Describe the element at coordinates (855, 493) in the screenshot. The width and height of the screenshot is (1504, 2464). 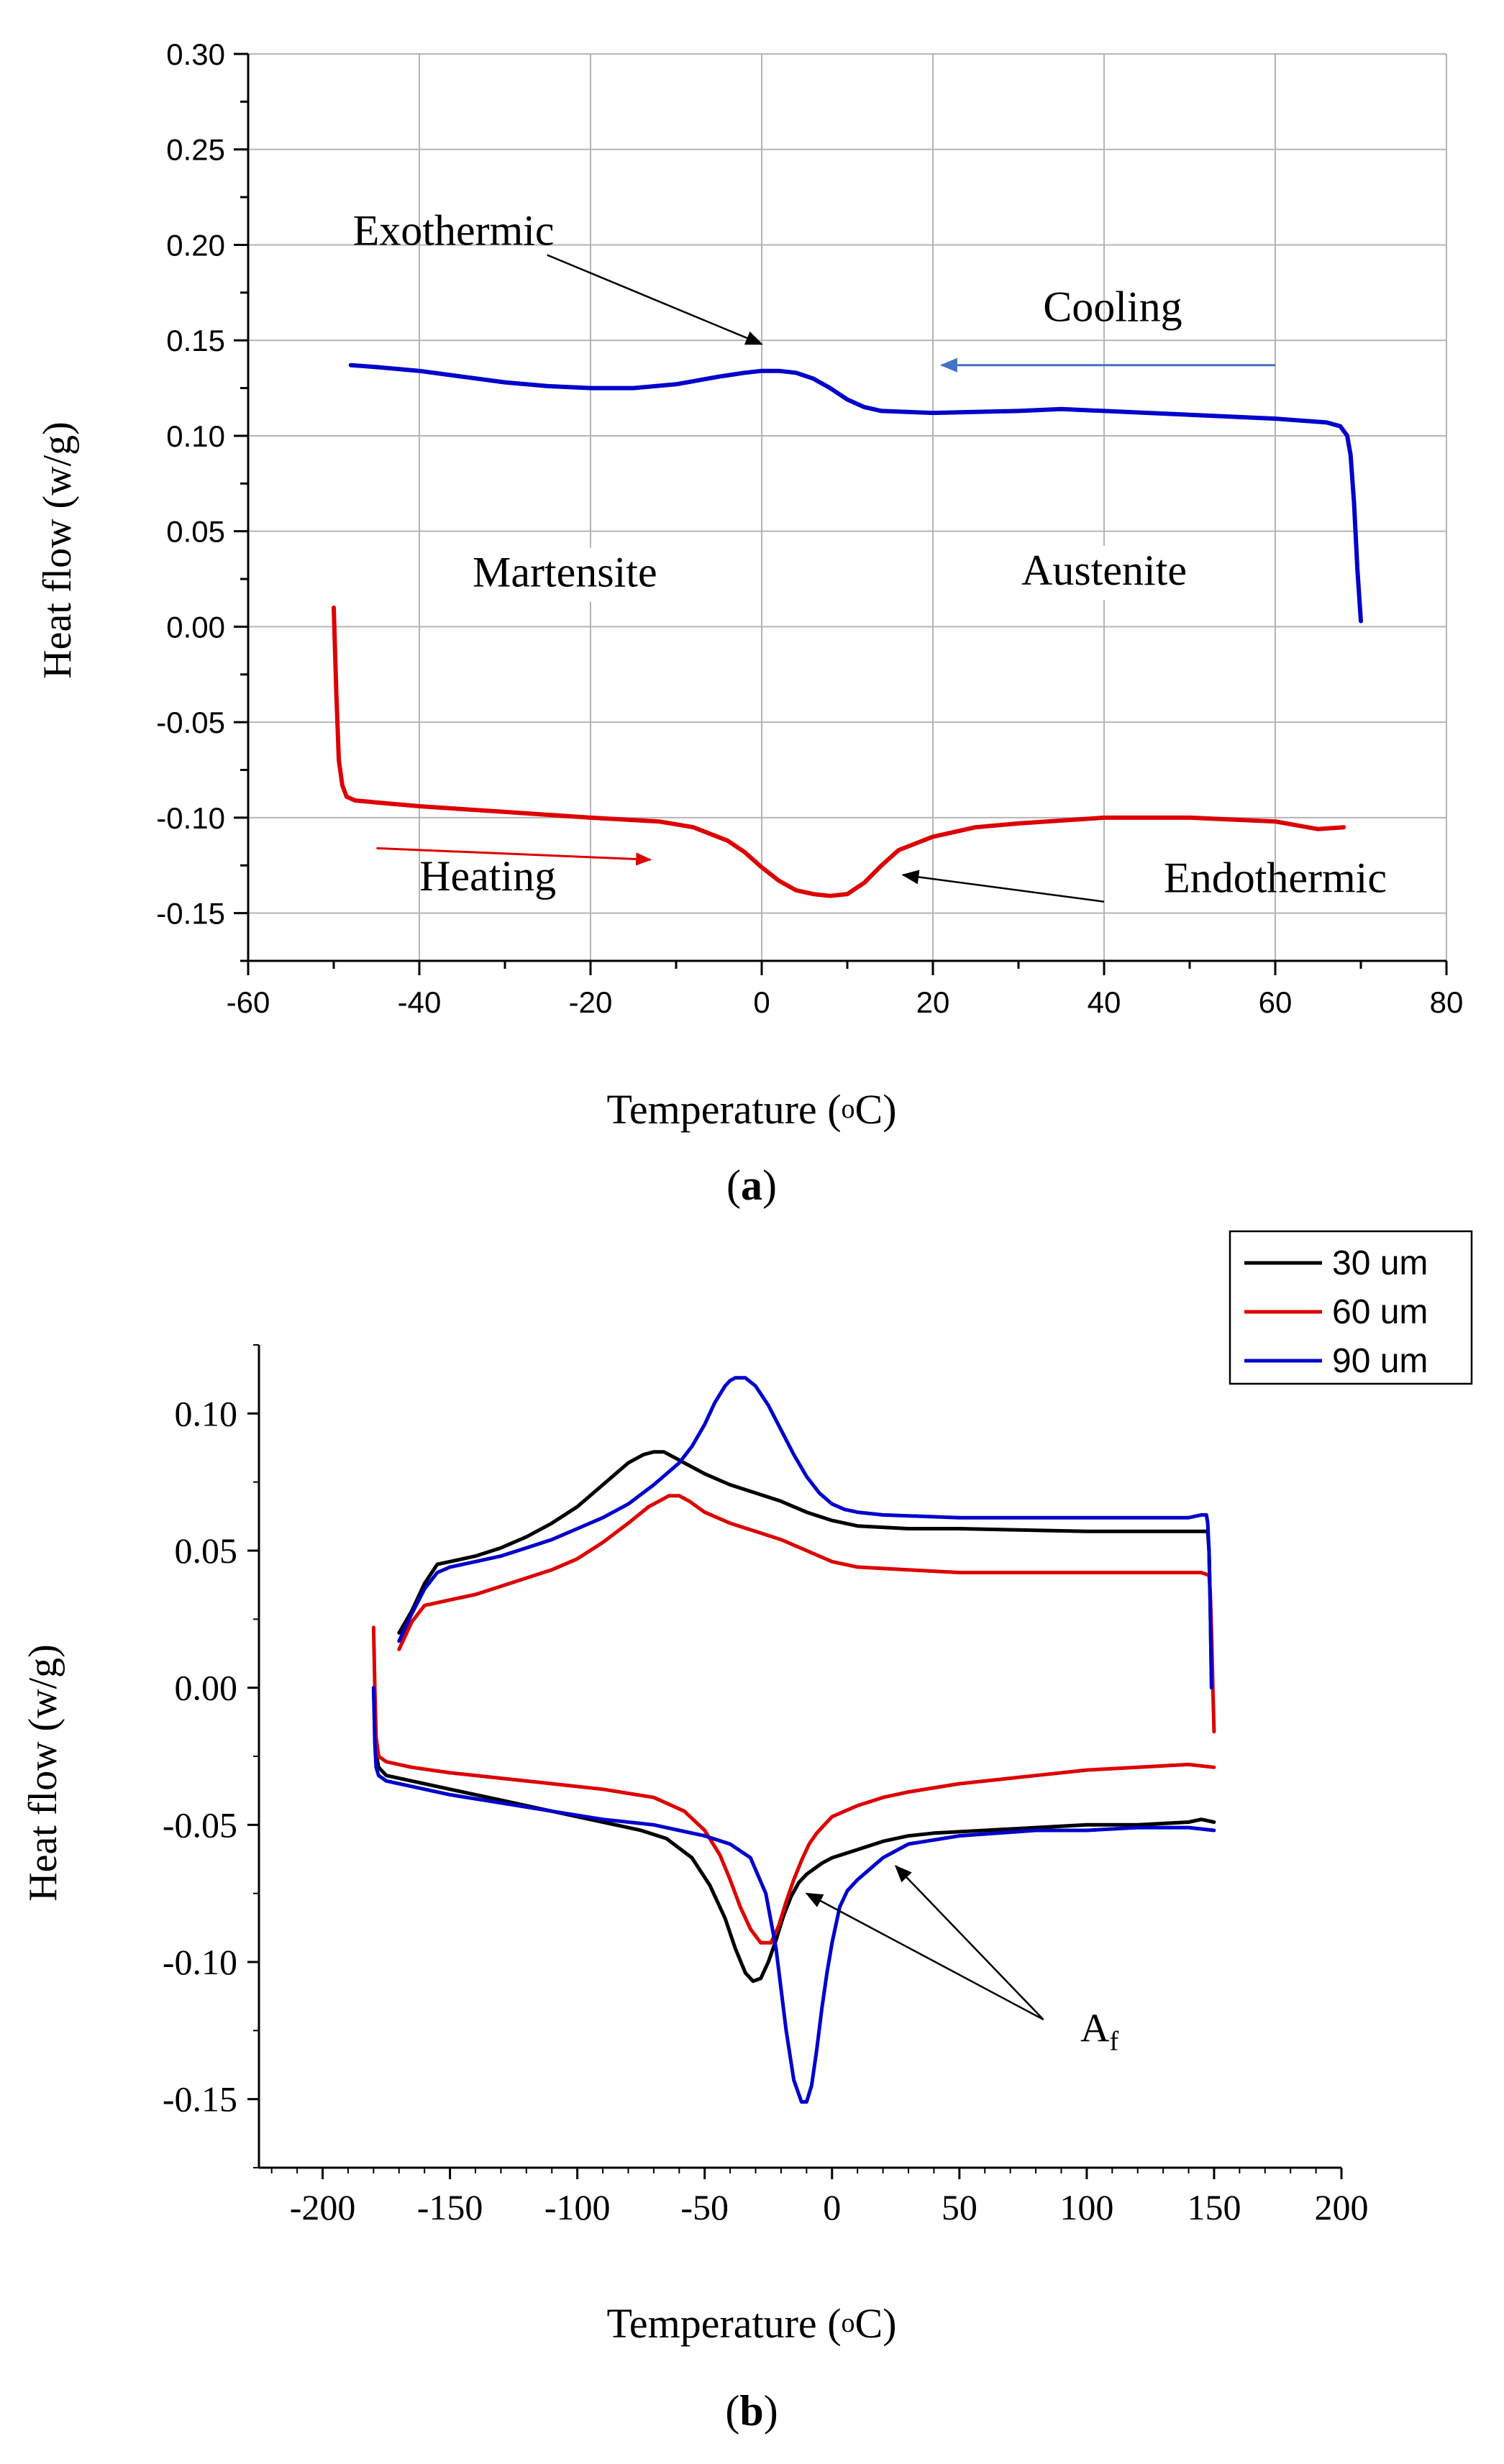
I see `chart-a-series-cooling` at that location.